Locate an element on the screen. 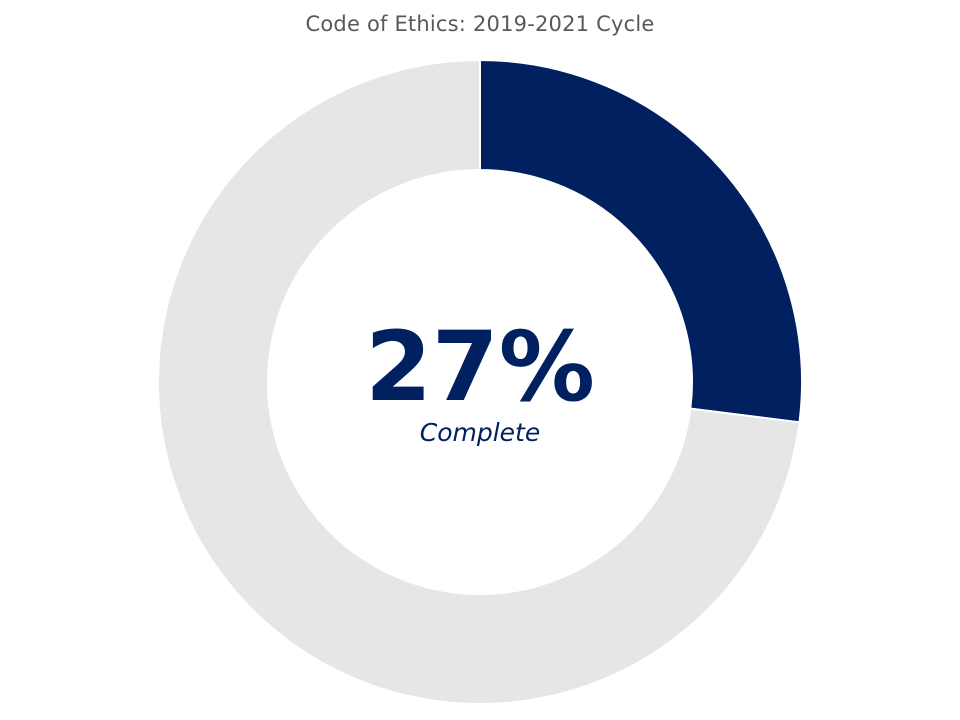 This screenshot has width=960, height=720. center-value: 27% is located at coordinates (480, 367).